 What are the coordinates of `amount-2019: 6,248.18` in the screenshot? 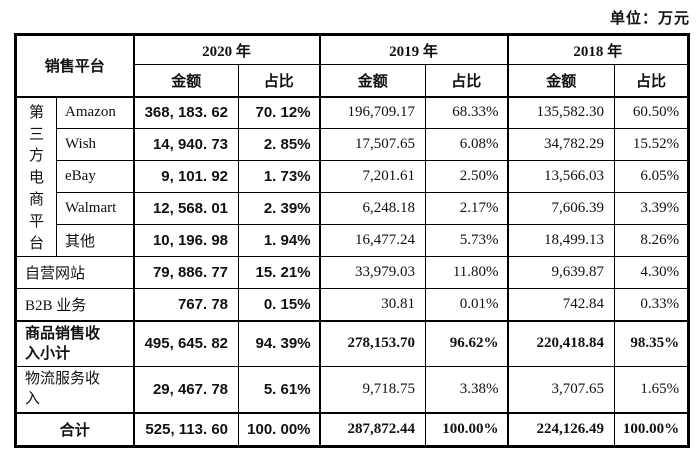 It's located at (372, 208).